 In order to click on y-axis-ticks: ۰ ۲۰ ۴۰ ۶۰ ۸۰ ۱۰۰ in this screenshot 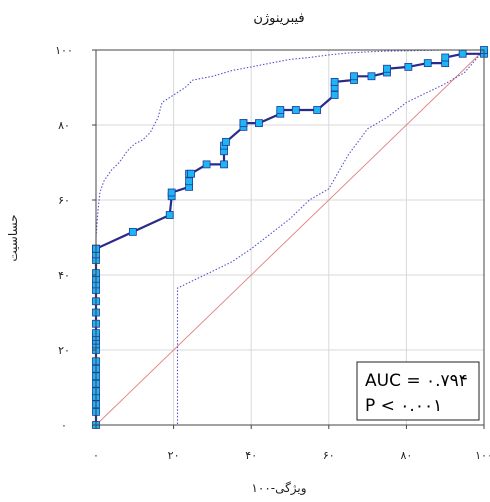, I will do `click(75, 238)`.